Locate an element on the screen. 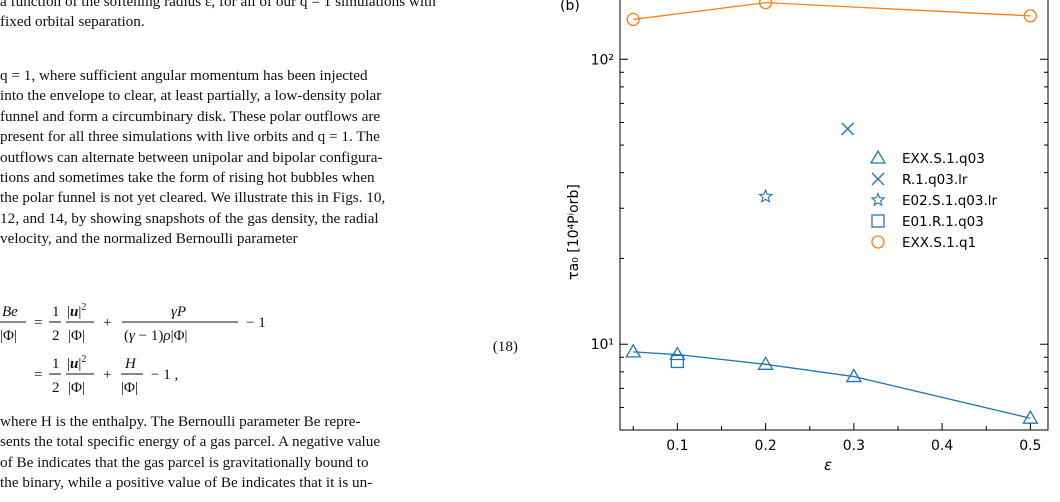  y-tick-label: 10² is located at coordinates (602, 60).